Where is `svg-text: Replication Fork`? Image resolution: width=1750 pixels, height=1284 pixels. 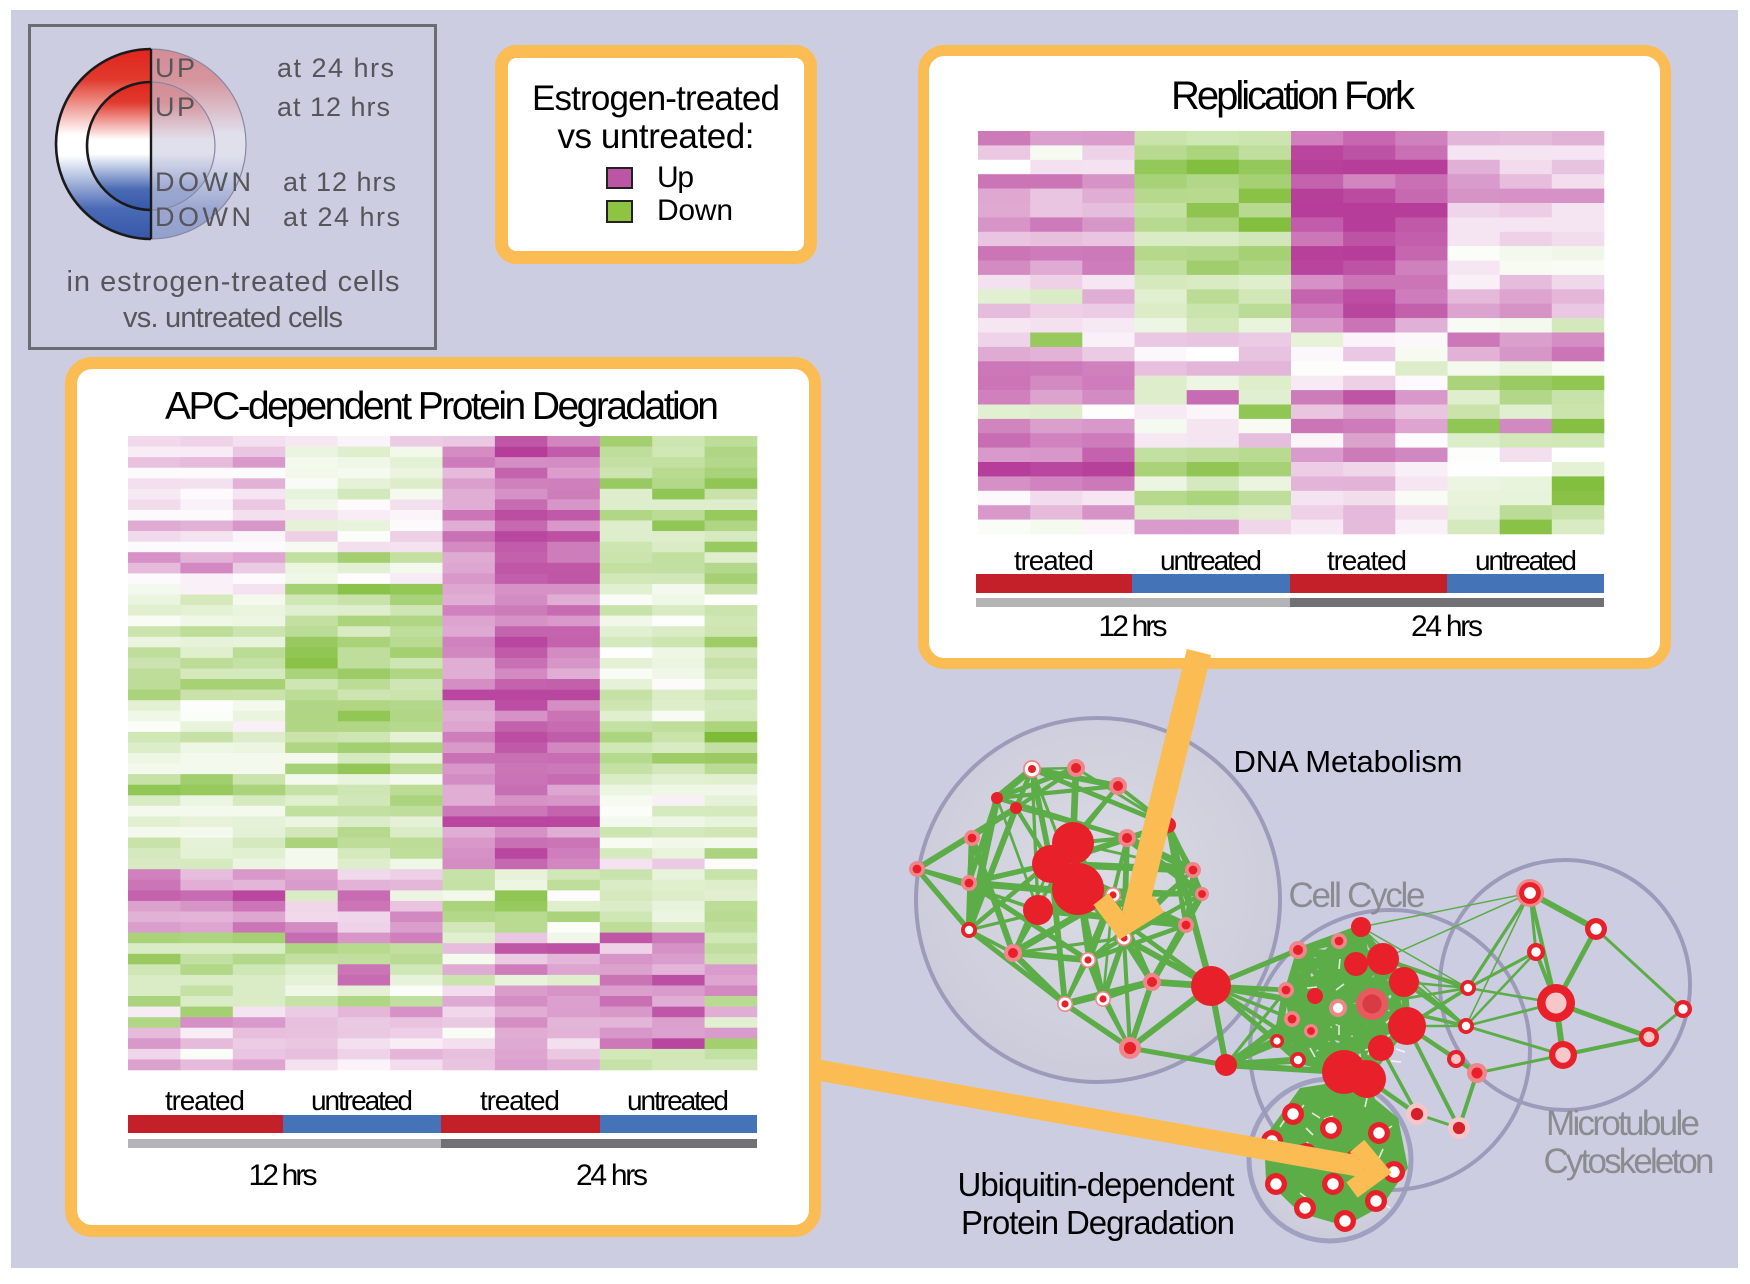
svg-text: Replication Fork is located at coordinates (1293, 96).